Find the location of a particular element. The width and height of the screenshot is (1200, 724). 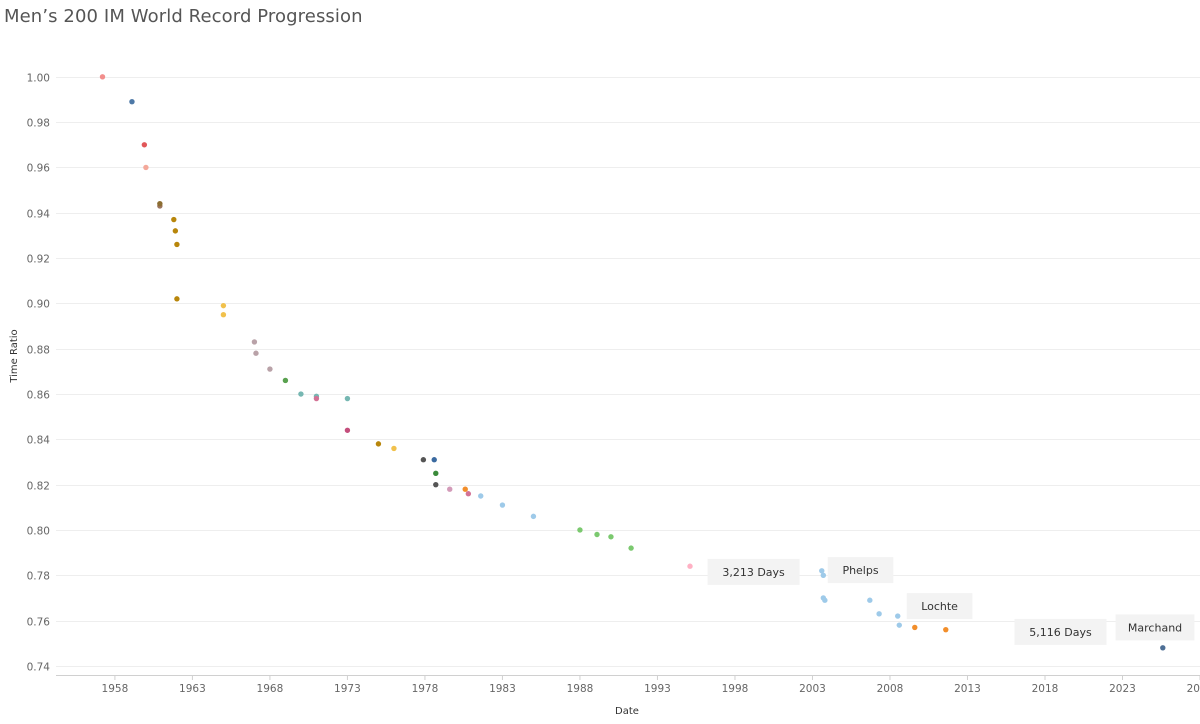

y-tick-label: 0.76 is located at coordinates (39, 623).